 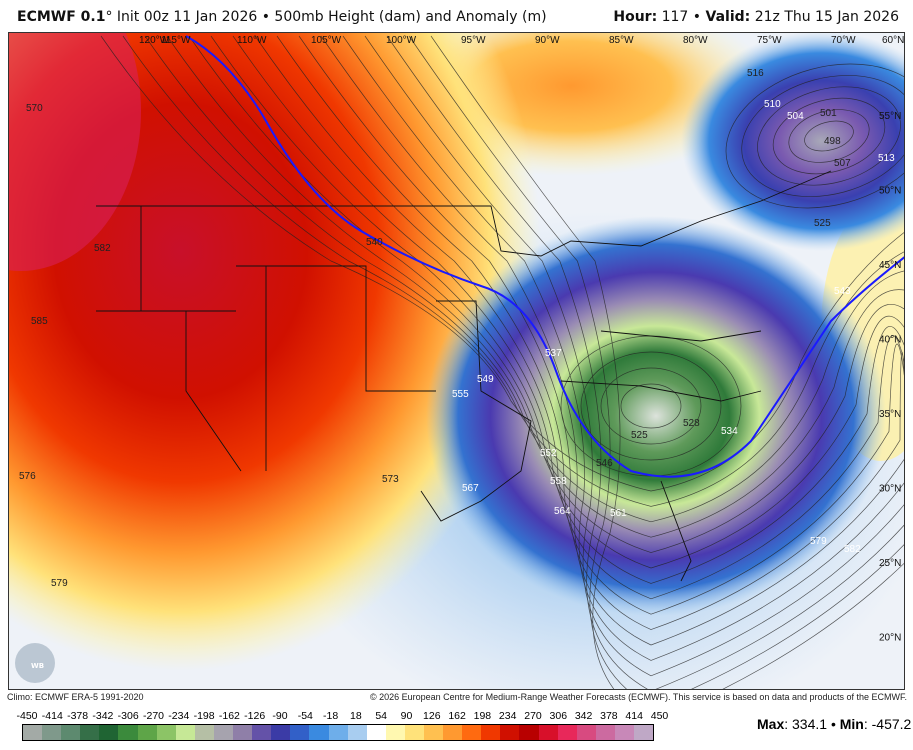 I want to click on colorbar-tick: -234, so click(x=179, y=716).